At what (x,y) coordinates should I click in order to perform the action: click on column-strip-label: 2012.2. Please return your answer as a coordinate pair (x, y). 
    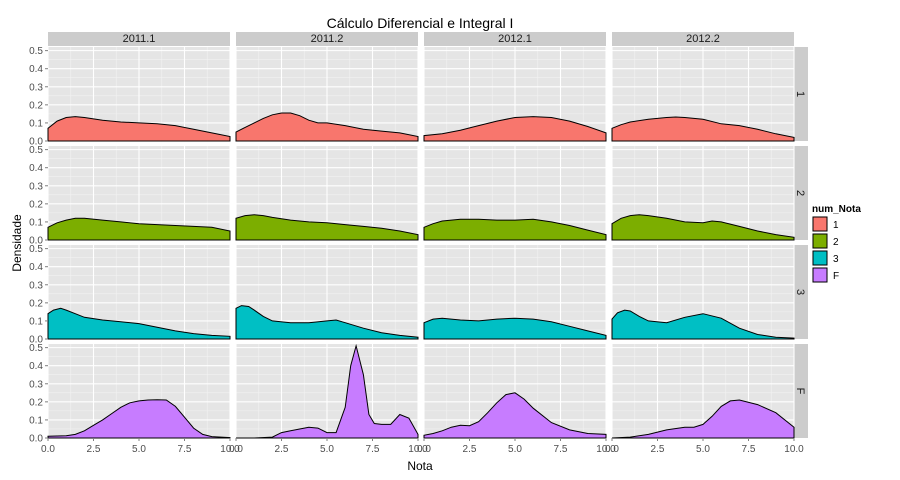
    Looking at the image, I should click on (703, 39).